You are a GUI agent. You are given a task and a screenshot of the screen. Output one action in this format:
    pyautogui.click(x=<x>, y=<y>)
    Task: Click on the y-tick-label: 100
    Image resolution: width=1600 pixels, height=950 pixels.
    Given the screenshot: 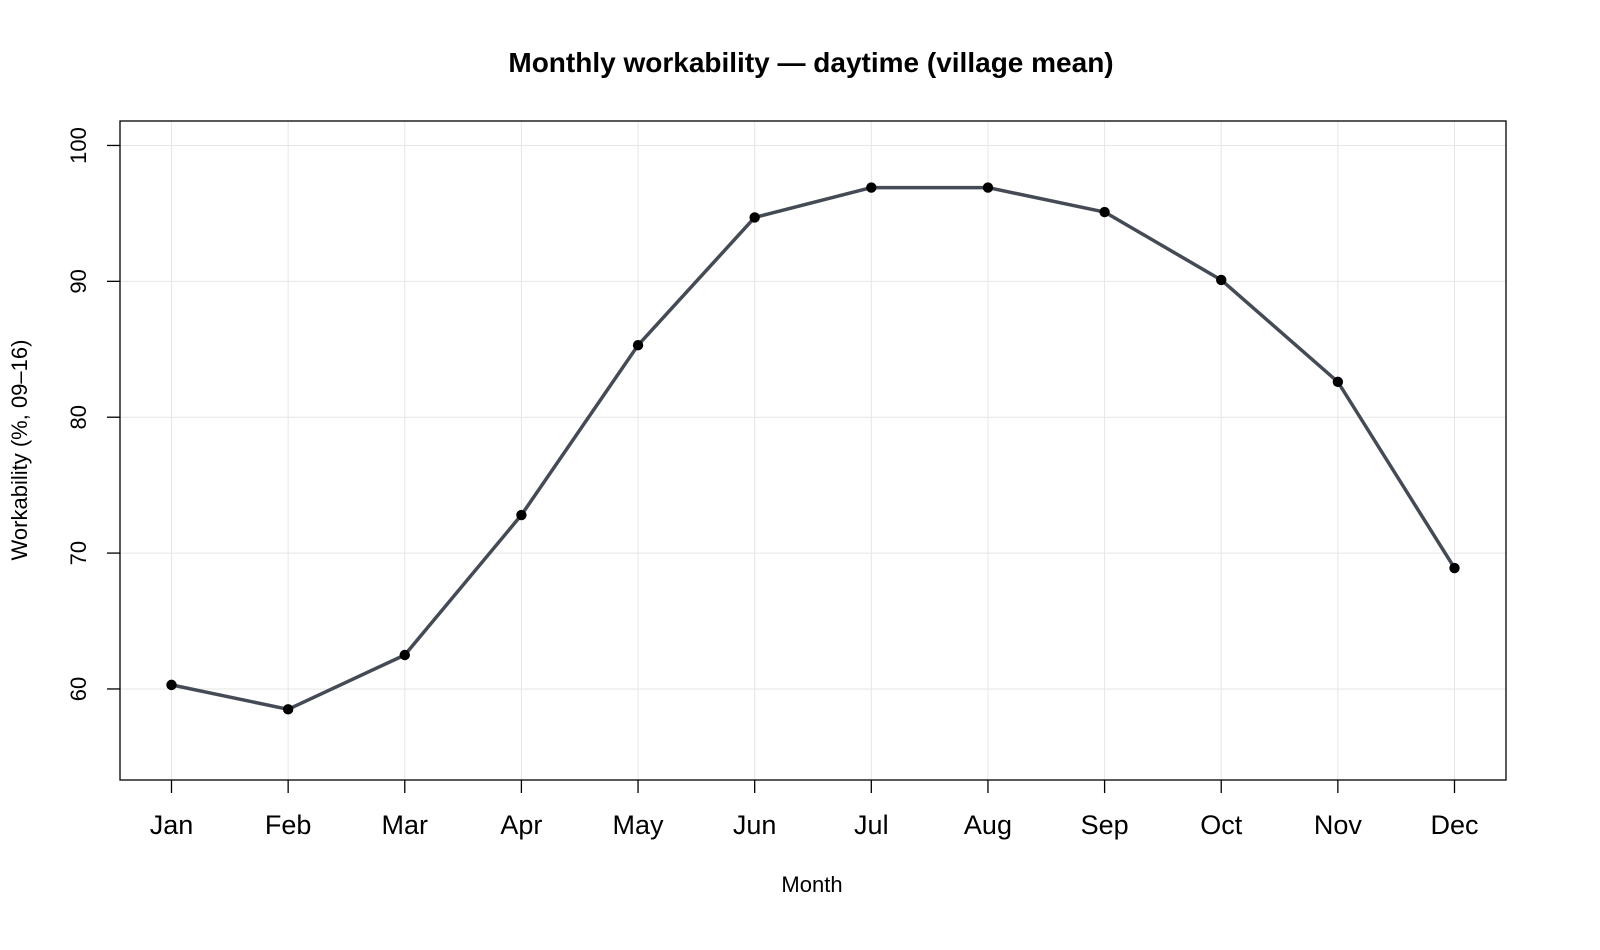 What is the action you would take?
    pyautogui.click(x=78, y=145)
    